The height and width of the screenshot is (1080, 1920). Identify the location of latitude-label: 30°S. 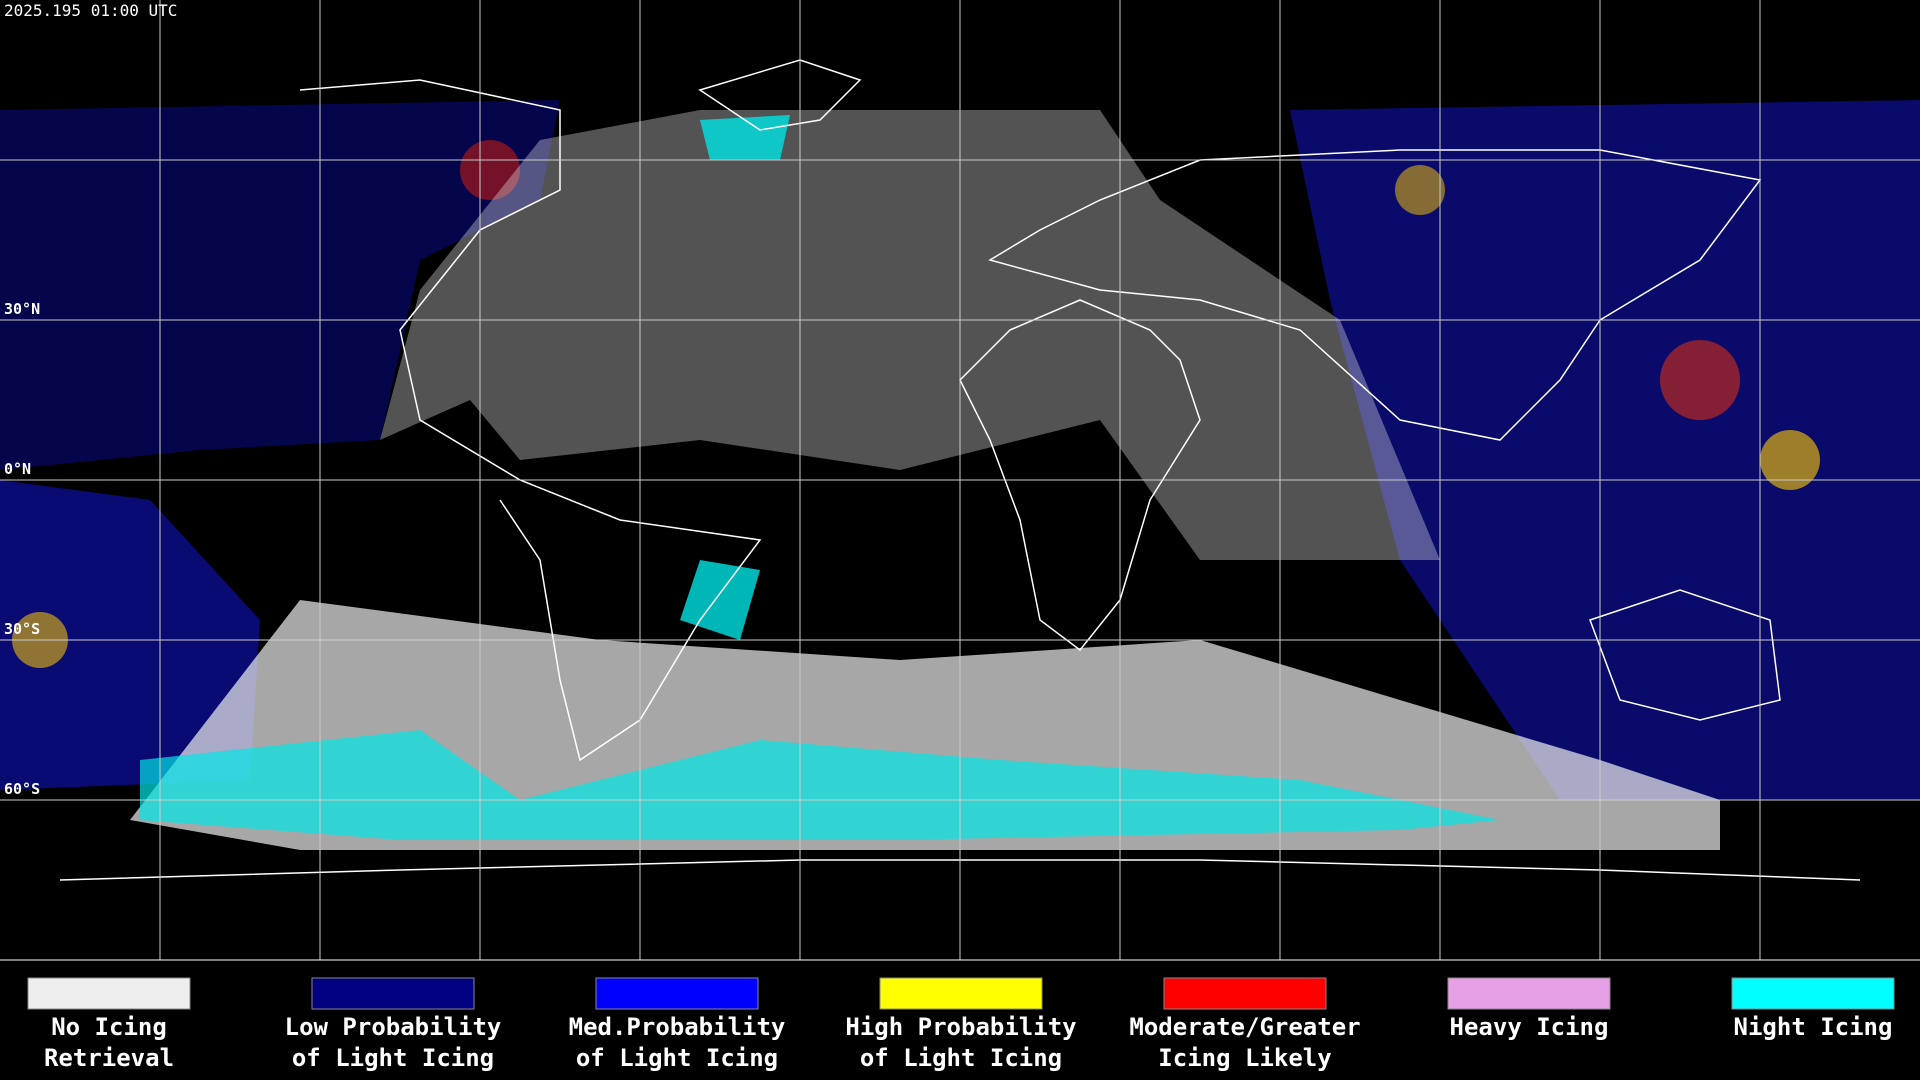
(22, 629).